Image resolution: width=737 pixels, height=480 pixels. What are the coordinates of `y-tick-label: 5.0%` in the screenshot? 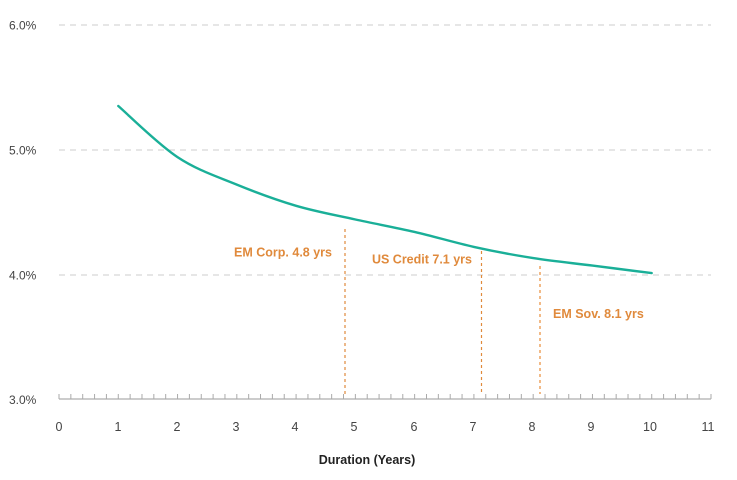 It's located at (23, 151).